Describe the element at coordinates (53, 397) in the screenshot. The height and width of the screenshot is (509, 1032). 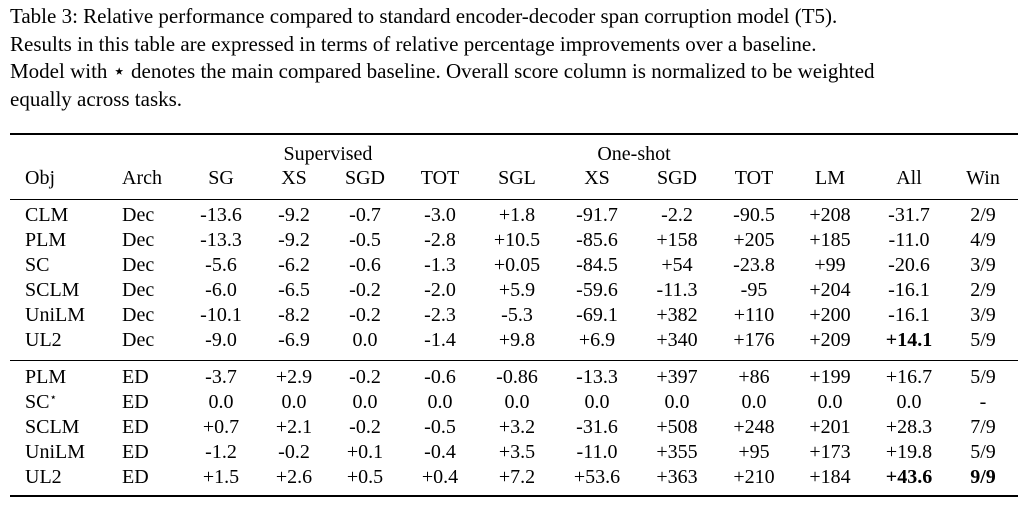
I see `baseline-star-marker: ⋆` at that location.